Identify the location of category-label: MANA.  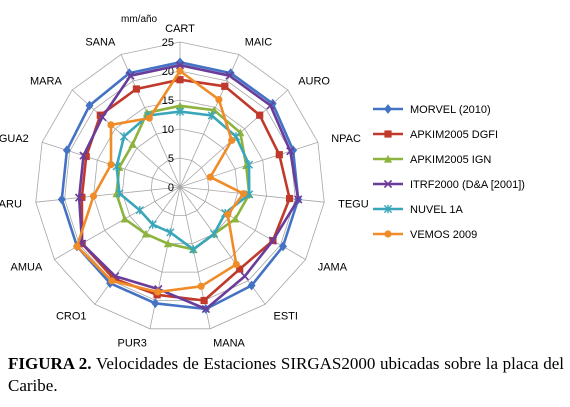
(229, 344).